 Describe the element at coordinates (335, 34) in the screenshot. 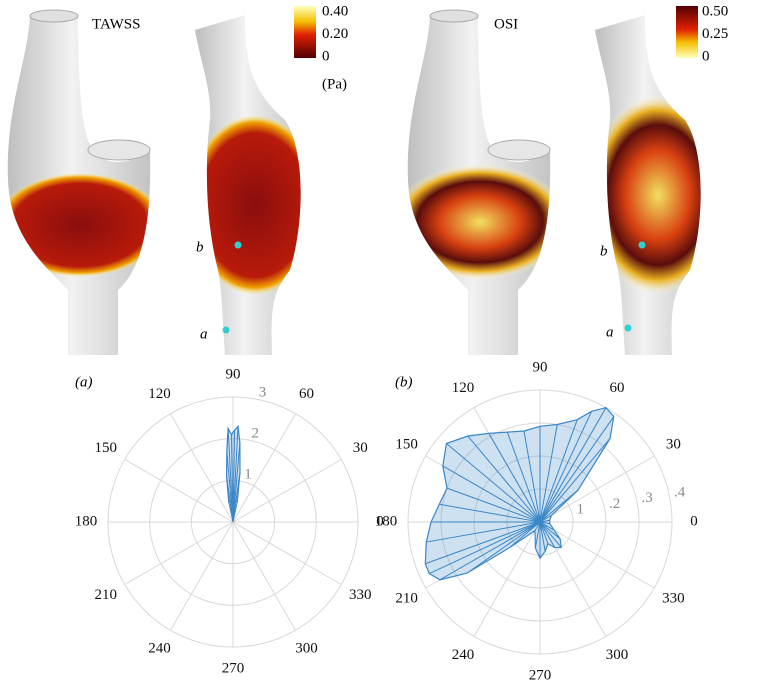

I see `colorbar-tick-label: 0.20` at that location.